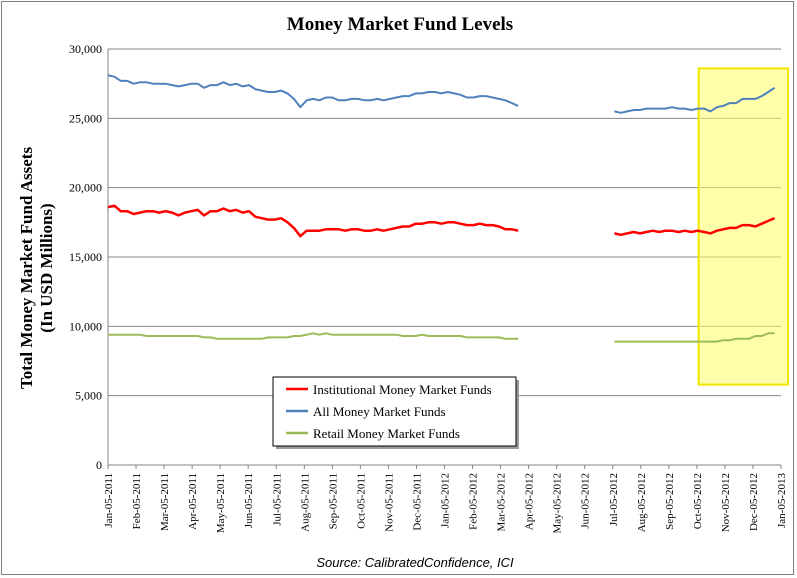 Image resolution: width=797 pixels, height=578 pixels. I want to click on legend-box, so click(394, 411).